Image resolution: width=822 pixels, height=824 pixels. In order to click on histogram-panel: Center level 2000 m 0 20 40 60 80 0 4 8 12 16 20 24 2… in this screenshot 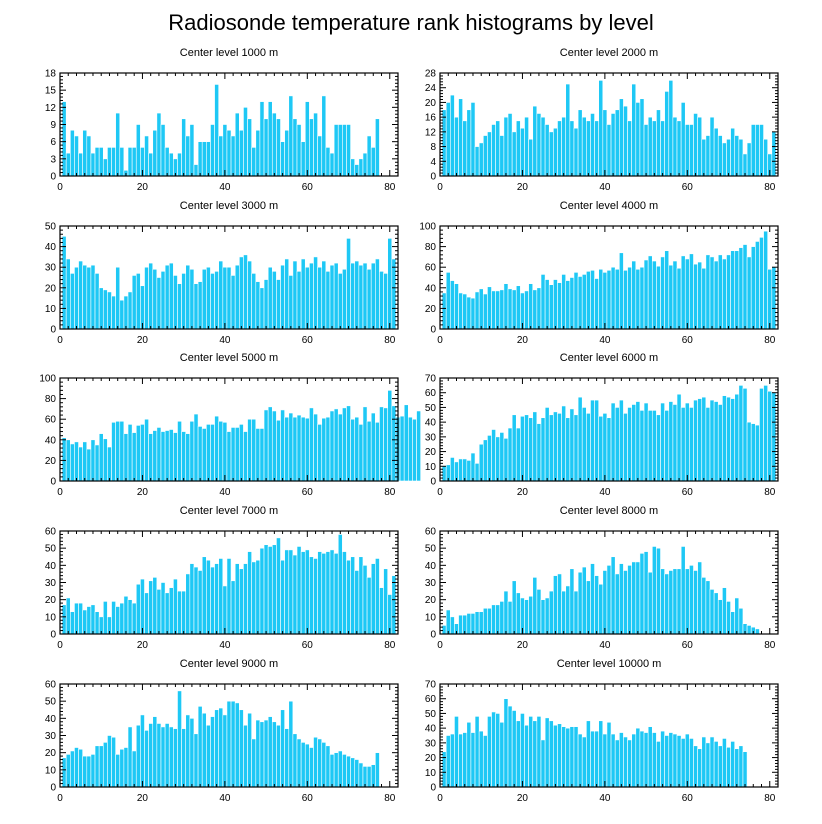, I will do `click(602, 120)`.